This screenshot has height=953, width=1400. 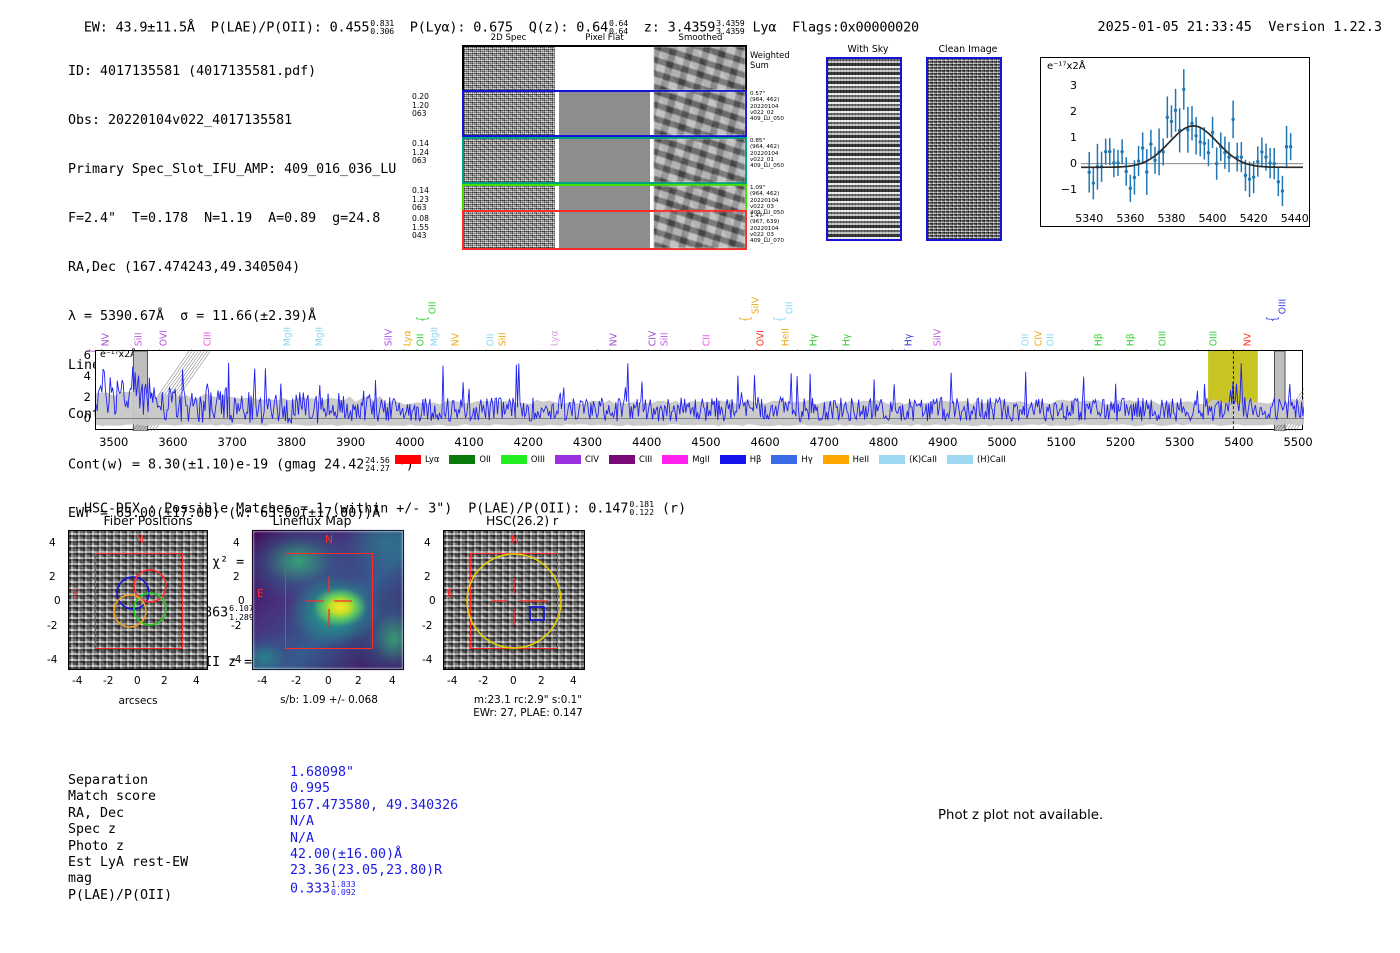 What do you see at coordinates (1068, 189) in the screenshot?
I see `fitplot-y-tick: −1` at bounding box center [1068, 189].